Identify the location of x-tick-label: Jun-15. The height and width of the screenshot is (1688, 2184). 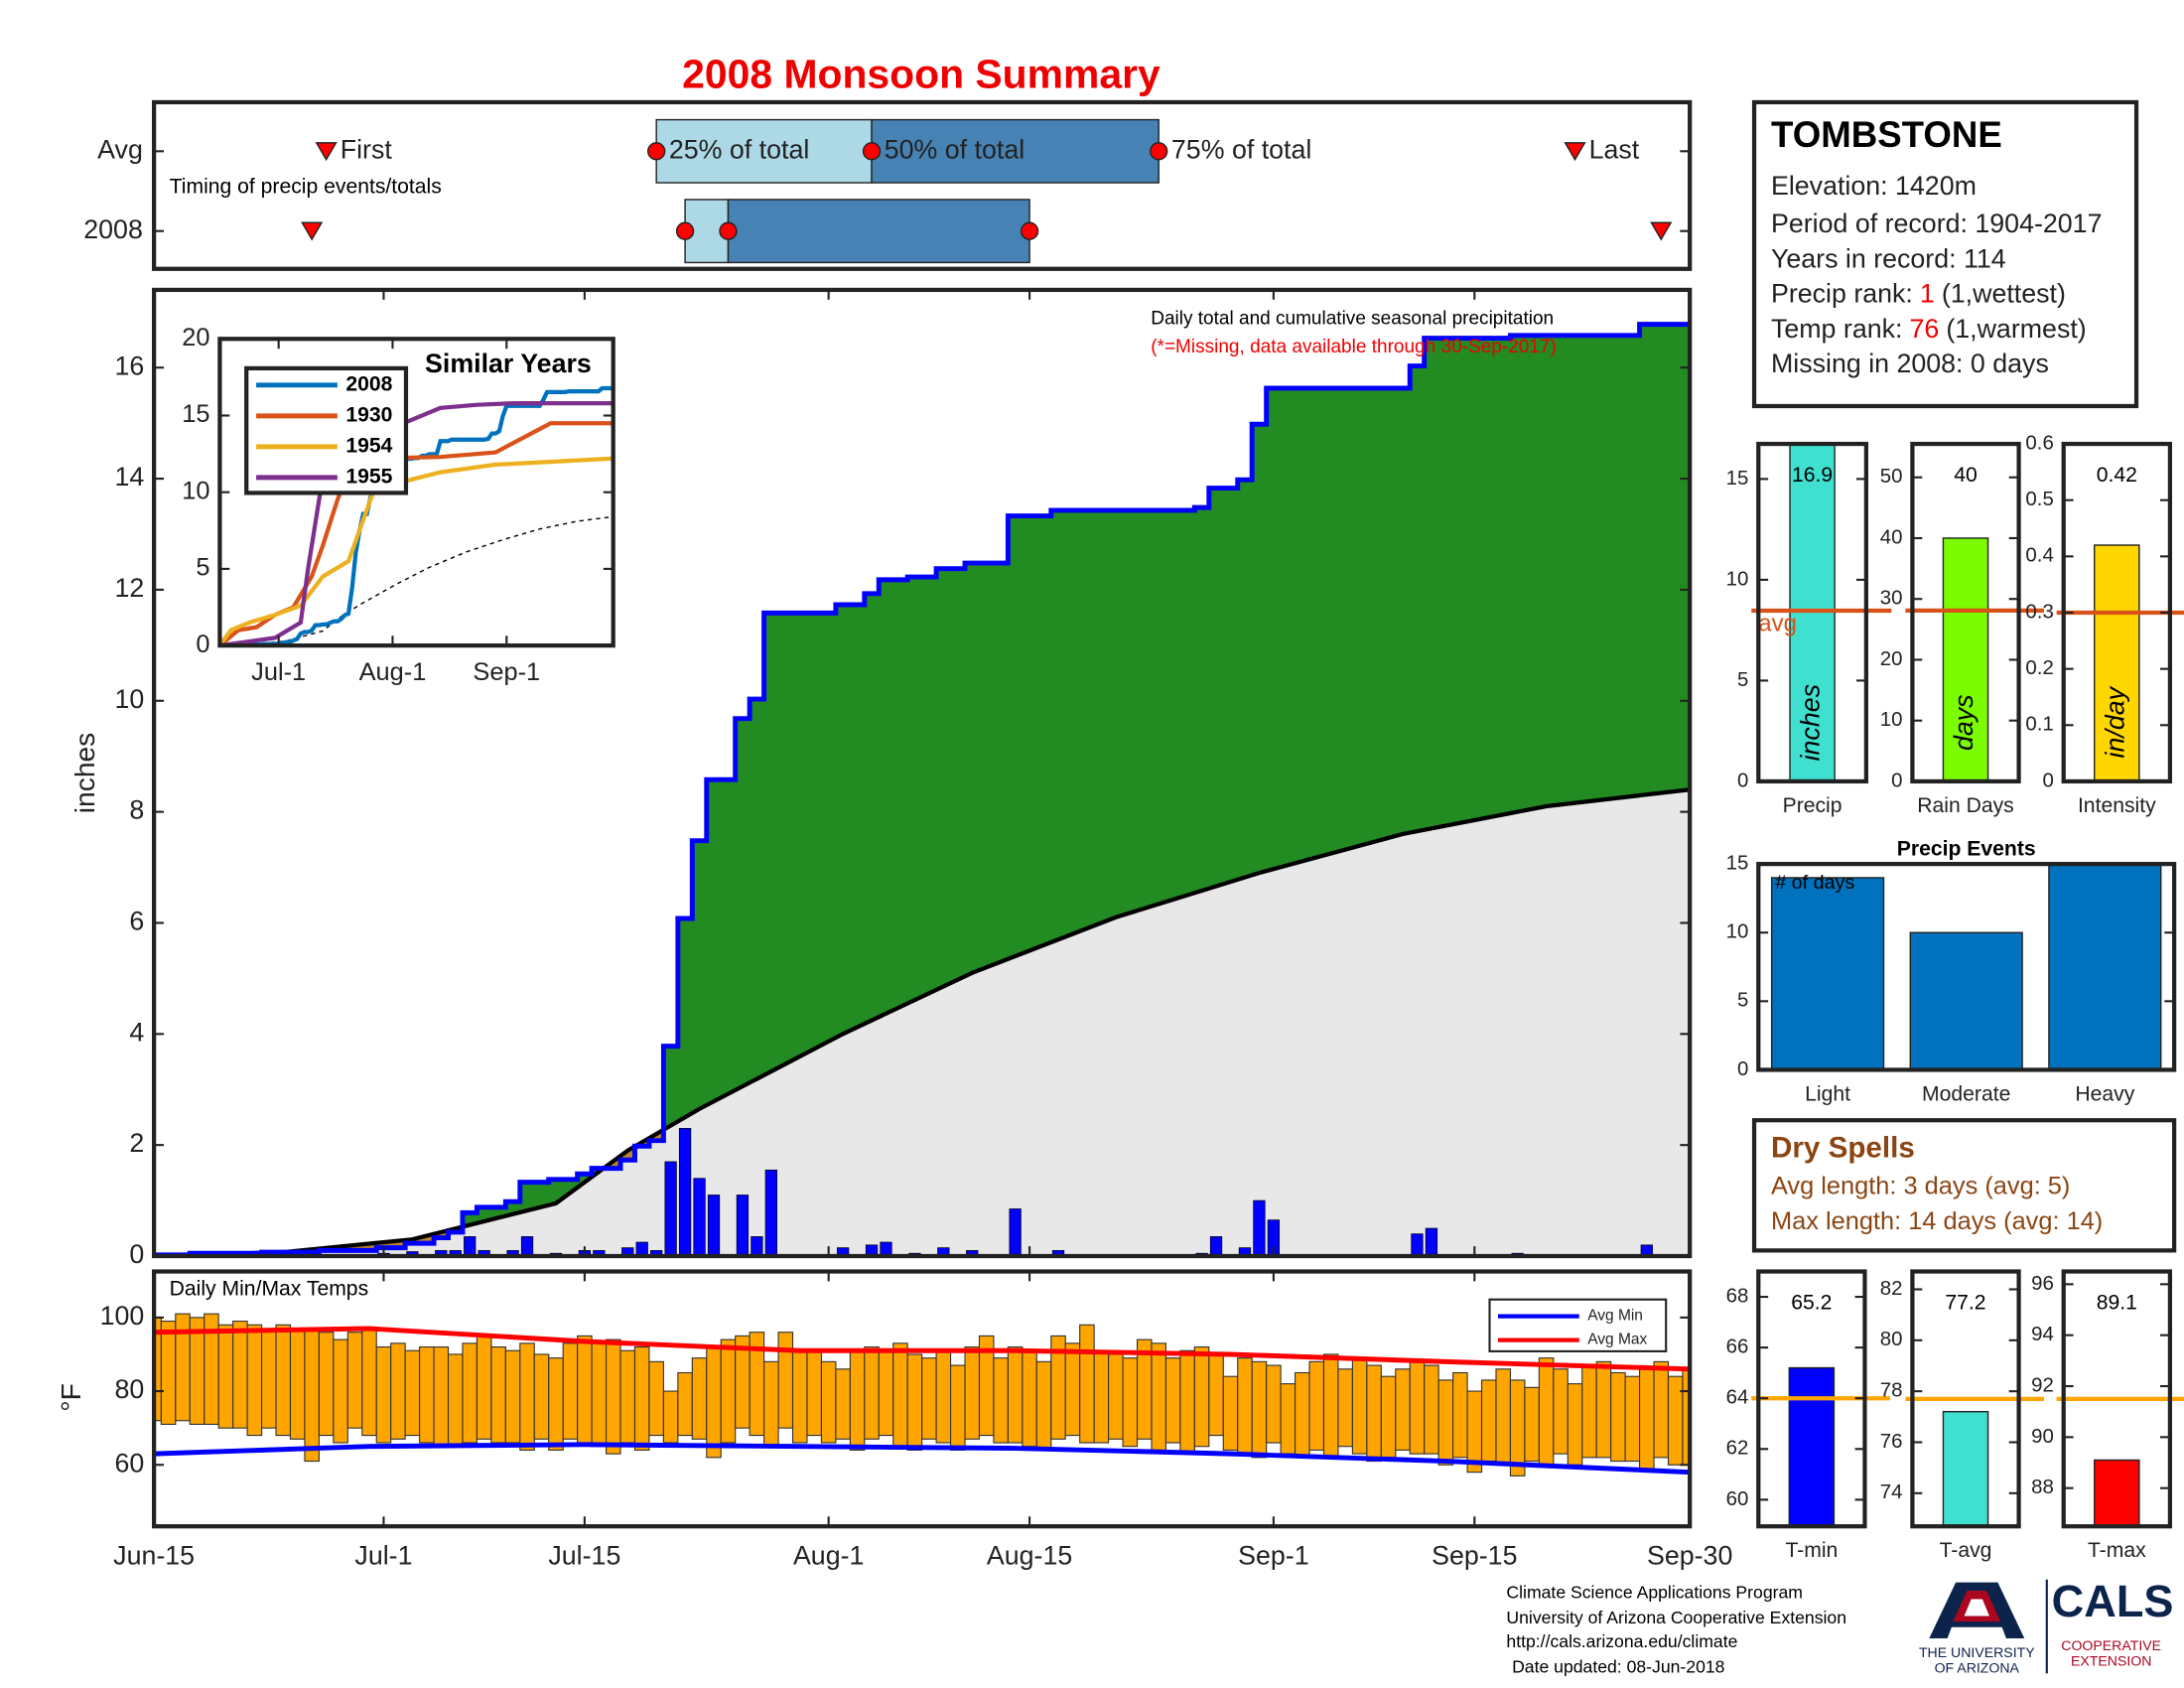
(154, 1555).